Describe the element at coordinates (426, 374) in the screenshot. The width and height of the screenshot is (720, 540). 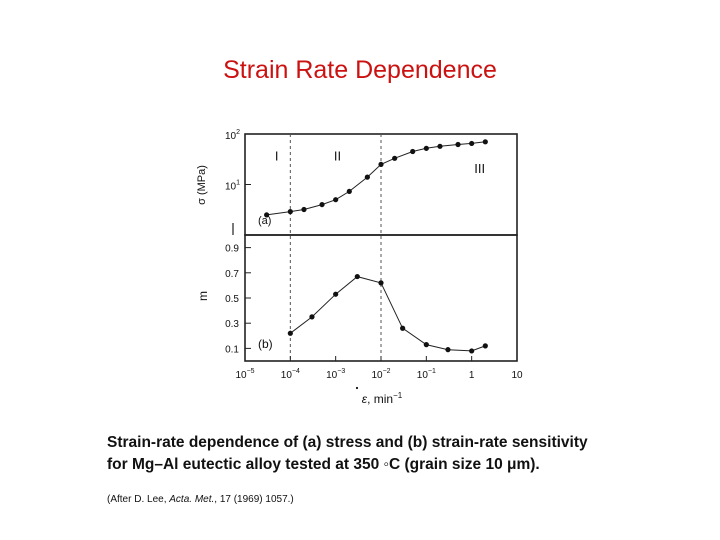
I see `xtick-label: 10⁻¹` at that location.